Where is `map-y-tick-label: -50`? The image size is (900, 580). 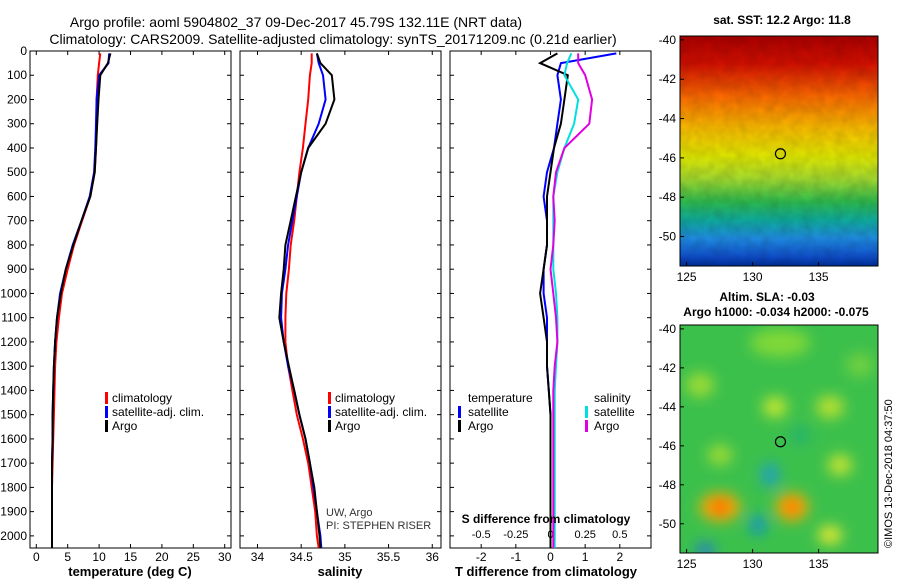 map-y-tick-label: -50 is located at coordinates (668, 524).